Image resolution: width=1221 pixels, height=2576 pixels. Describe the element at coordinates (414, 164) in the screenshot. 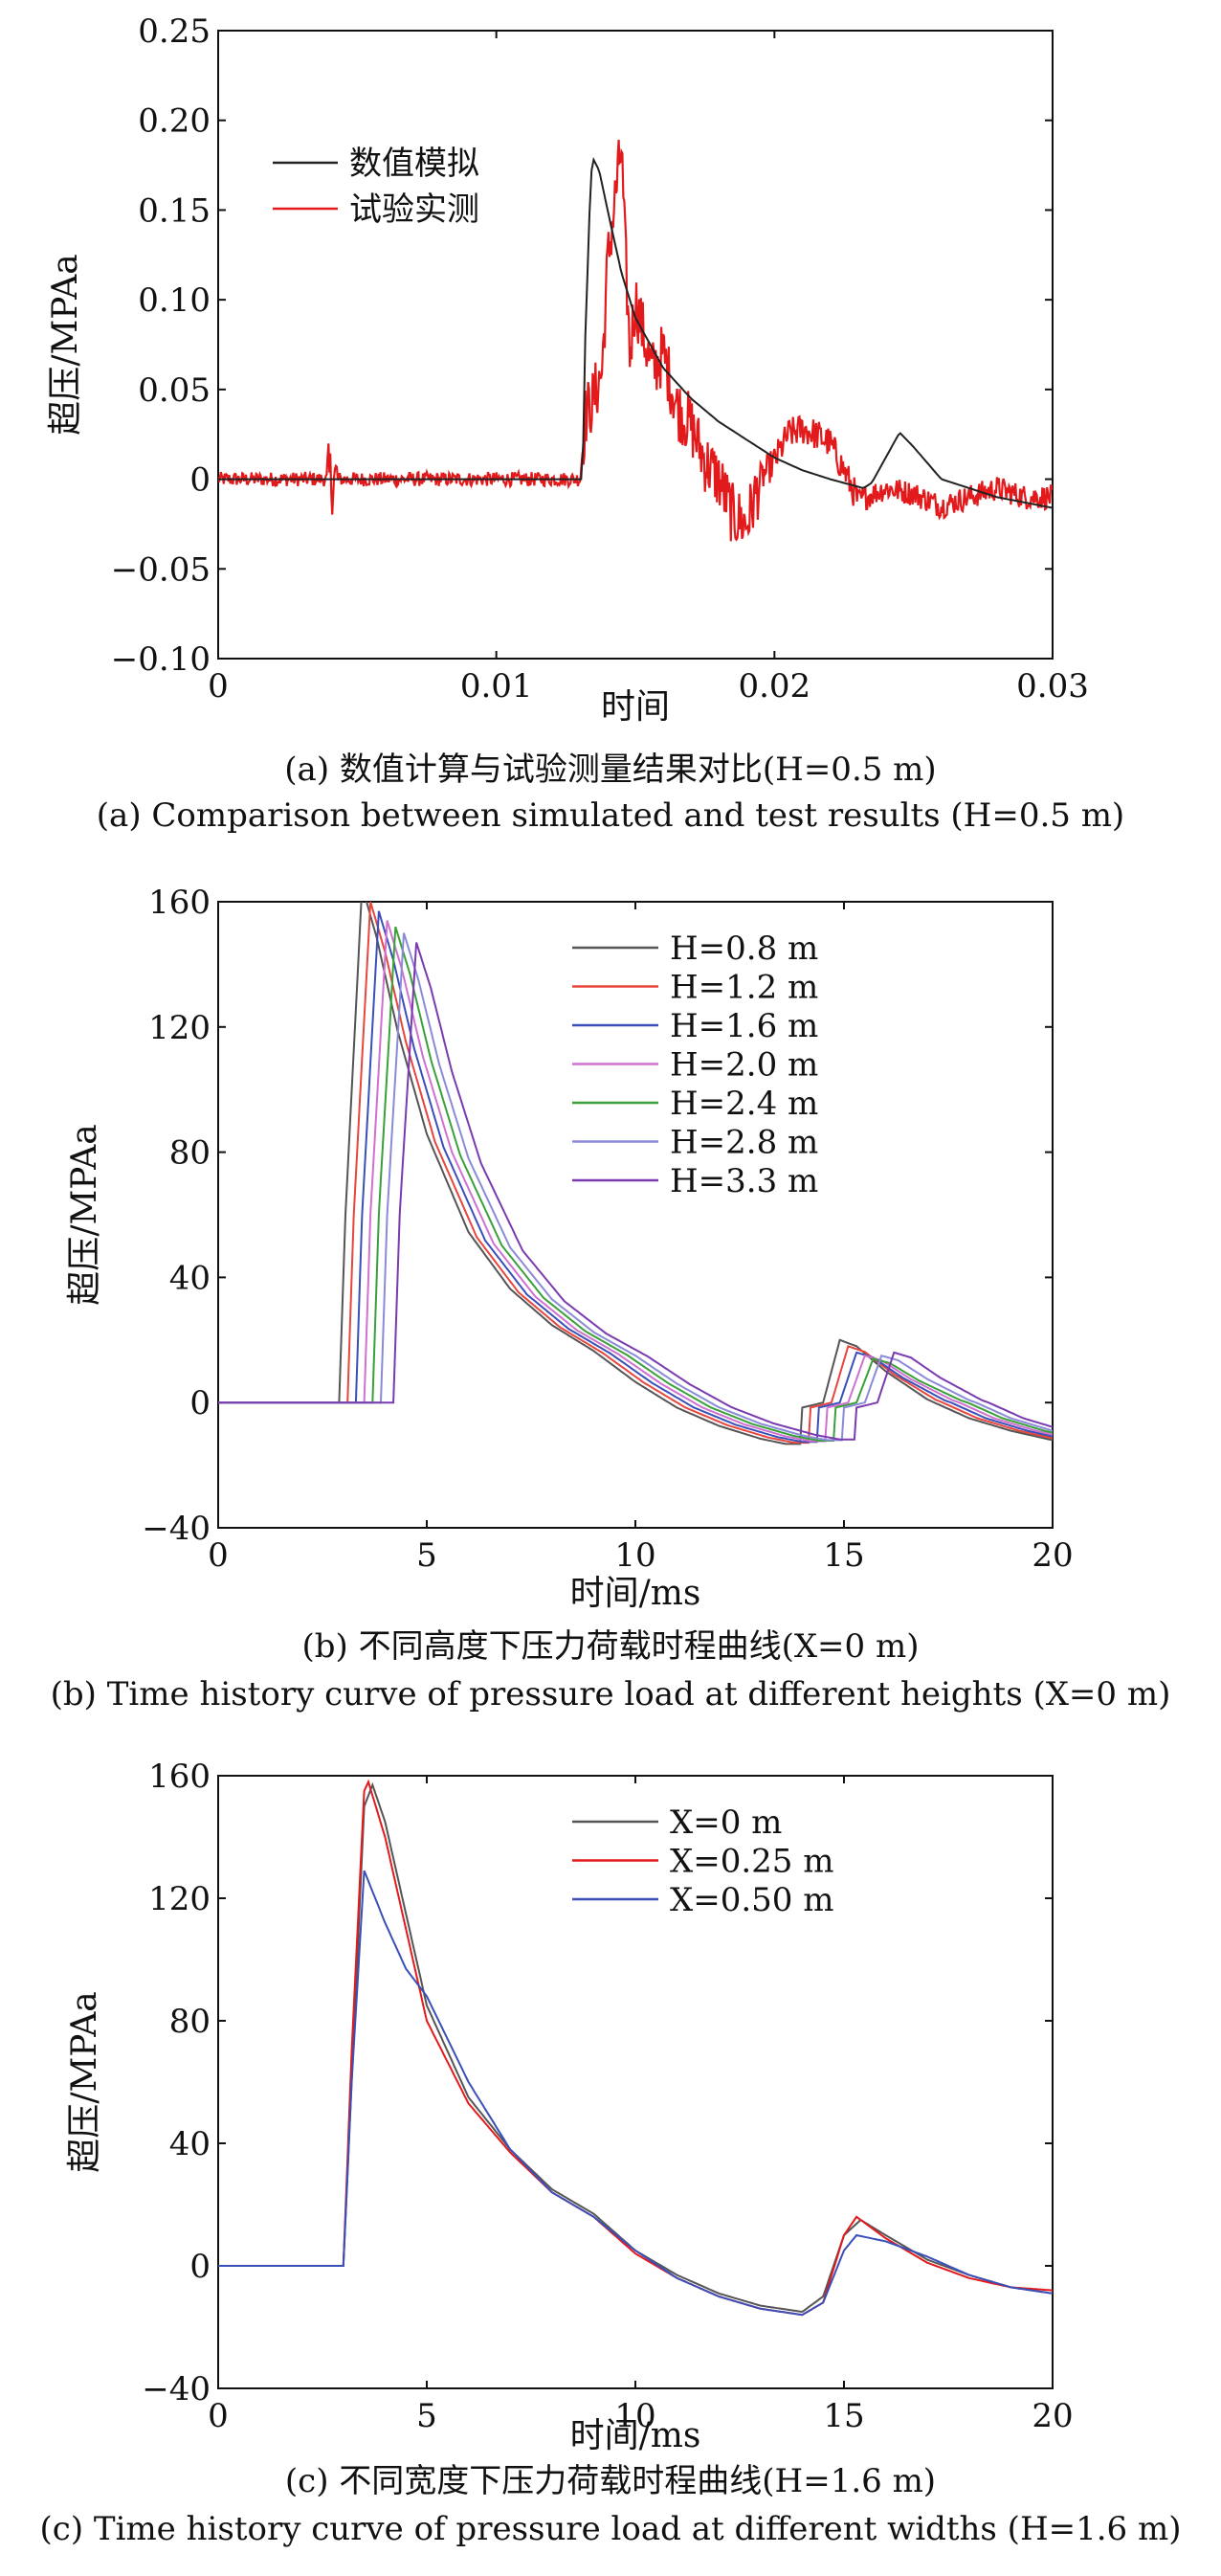

I see `legend-label: 数值模拟` at that location.